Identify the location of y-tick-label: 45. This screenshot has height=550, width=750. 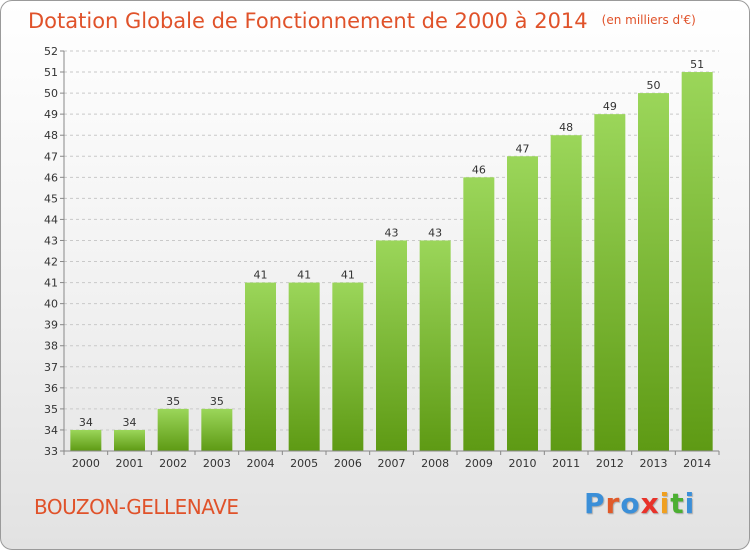
(51, 198).